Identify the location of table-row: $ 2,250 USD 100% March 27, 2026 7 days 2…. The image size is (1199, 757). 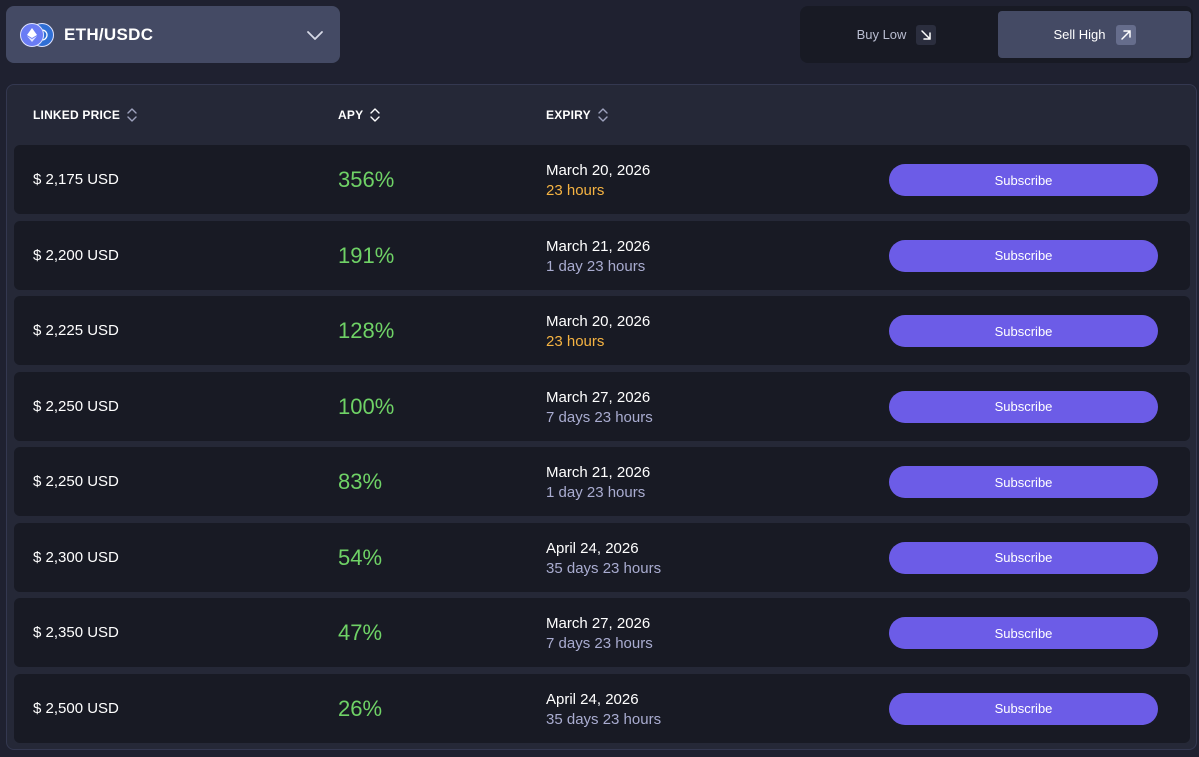
(602, 406).